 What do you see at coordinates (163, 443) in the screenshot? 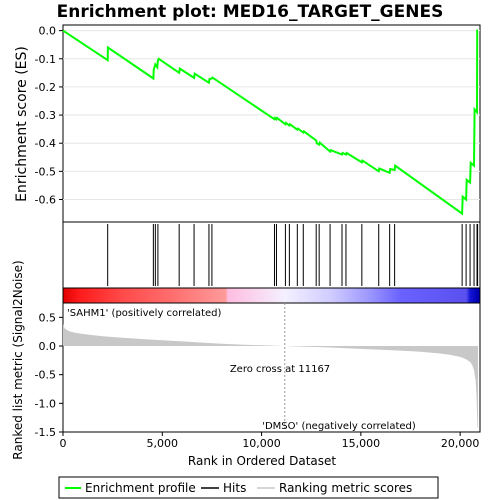
I see `x-tick-label: 5,000` at bounding box center [163, 443].